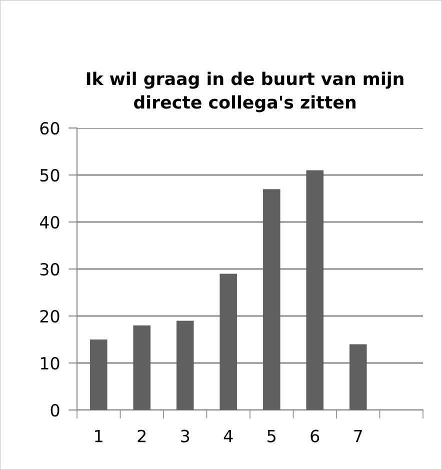 The width and height of the screenshot is (442, 470). What do you see at coordinates (50, 128) in the screenshot?
I see `y-tick-label: 60` at bounding box center [50, 128].